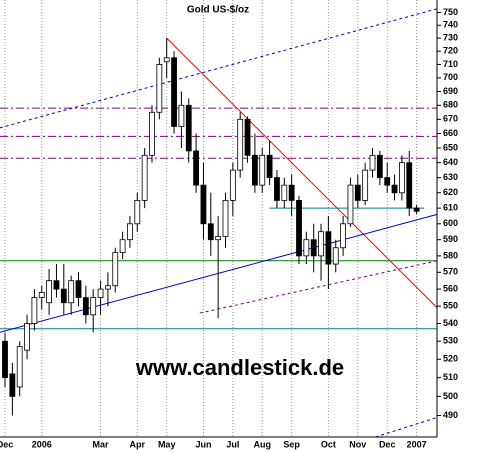 This screenshot has height=453, width=487. I want to click on y-tick-label: 660, so click(450, 133).